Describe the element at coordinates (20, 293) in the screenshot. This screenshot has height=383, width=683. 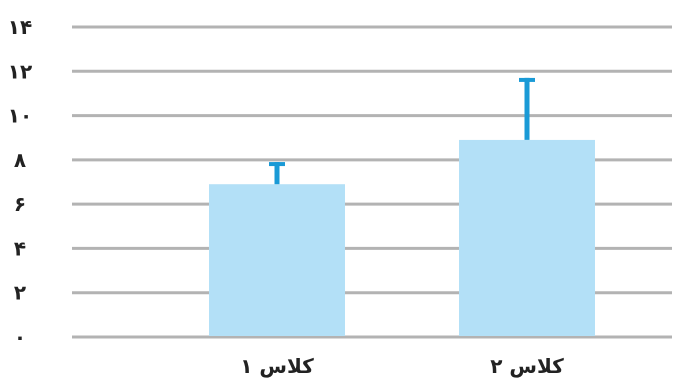
I see `y-tick-label-2: ۲` at that location.